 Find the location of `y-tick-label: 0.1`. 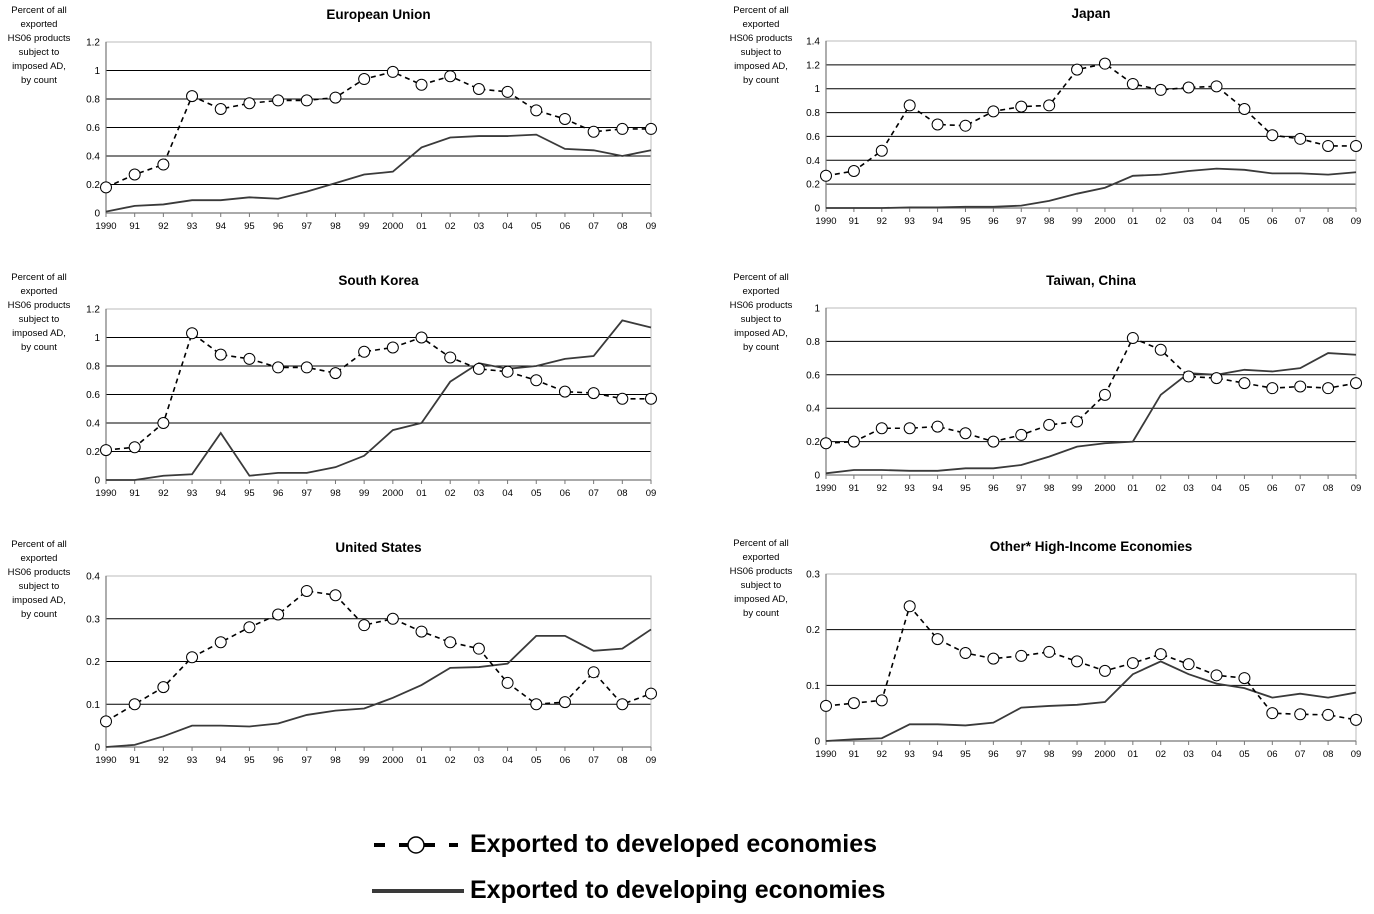

y-tick-label: 0.1 is located at coordinates (93, 705).